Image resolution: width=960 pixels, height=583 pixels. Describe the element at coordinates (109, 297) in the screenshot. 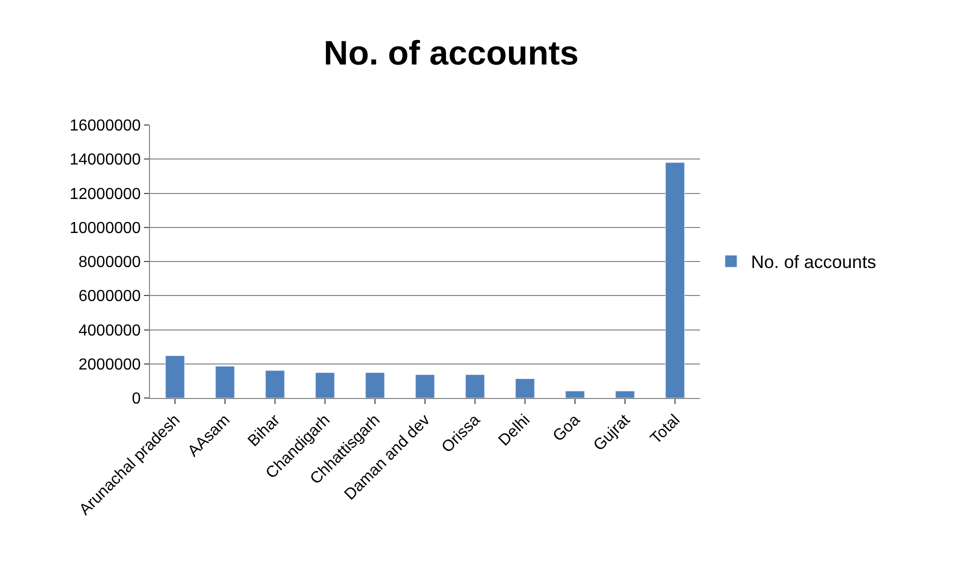

I see `y-tick-label: 6000000` at that location.